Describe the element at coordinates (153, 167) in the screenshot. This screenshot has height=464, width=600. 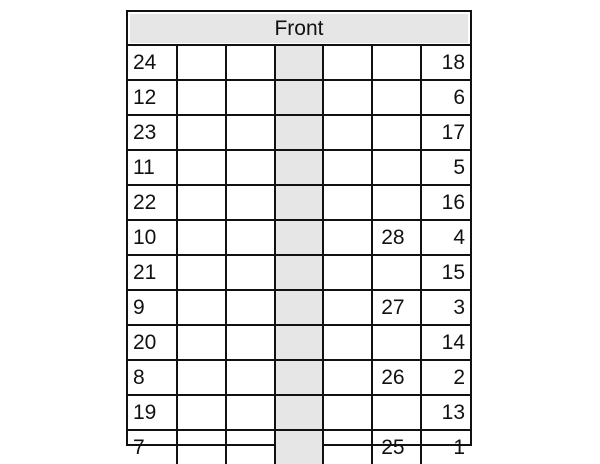
I see `seat-cell: 11` at that location.